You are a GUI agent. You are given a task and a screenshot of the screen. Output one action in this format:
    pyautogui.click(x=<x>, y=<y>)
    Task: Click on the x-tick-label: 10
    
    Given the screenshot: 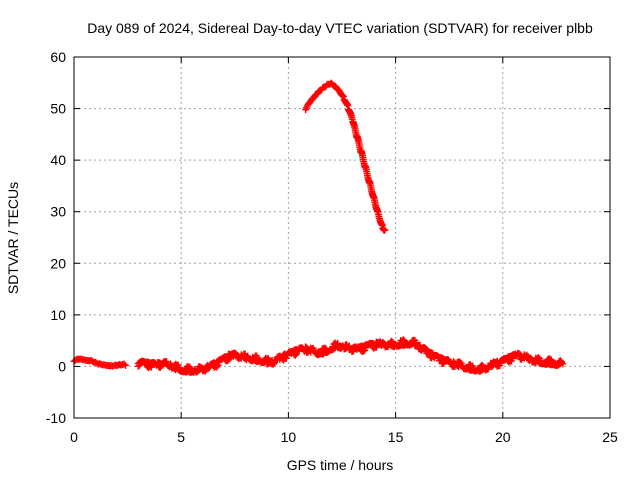 What is the action you would take?
    pyautogui.click(x=289, y=437)
    